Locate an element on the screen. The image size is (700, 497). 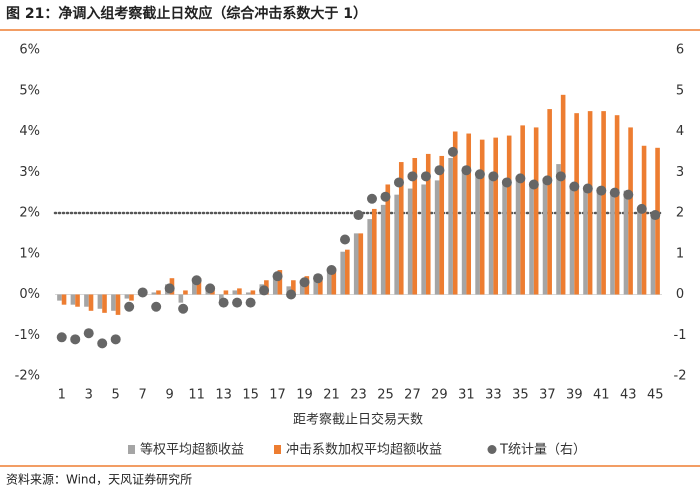
x-tick-label: 37 is located at coordinates (547, 395).